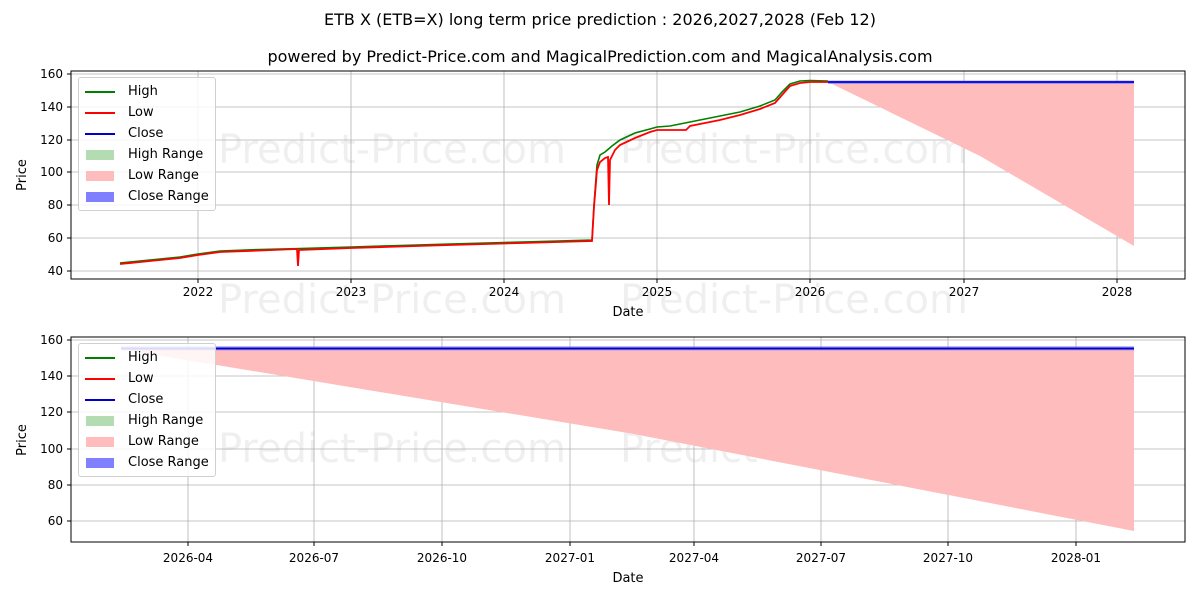 This screenshot has height=600, width=1200. What do you see at coordinates (442, 558) in the screenshot?
I see `x-tick-label: 2026-10` at bounding box center [442, 558].